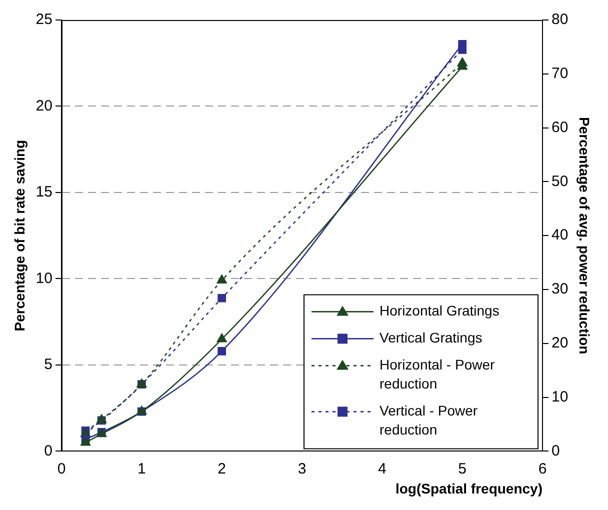  I want to click on y2-tick-label: 80, so click(560, 19).